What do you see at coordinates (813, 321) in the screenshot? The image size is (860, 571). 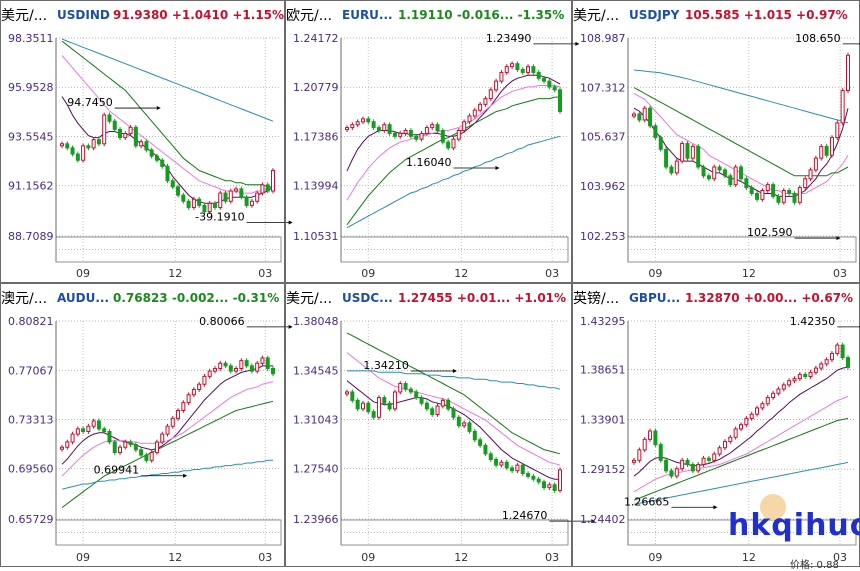 I see `annotation-label: 1.42350` at bounding box center [813, 321].